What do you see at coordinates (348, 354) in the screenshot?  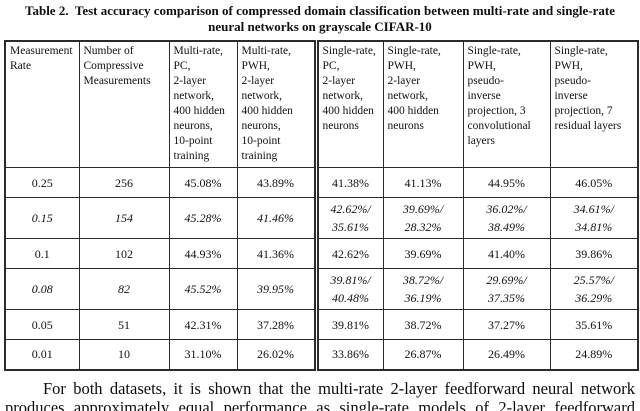 I see `data-cell: 33.86%` at bounding box center [348, 354].